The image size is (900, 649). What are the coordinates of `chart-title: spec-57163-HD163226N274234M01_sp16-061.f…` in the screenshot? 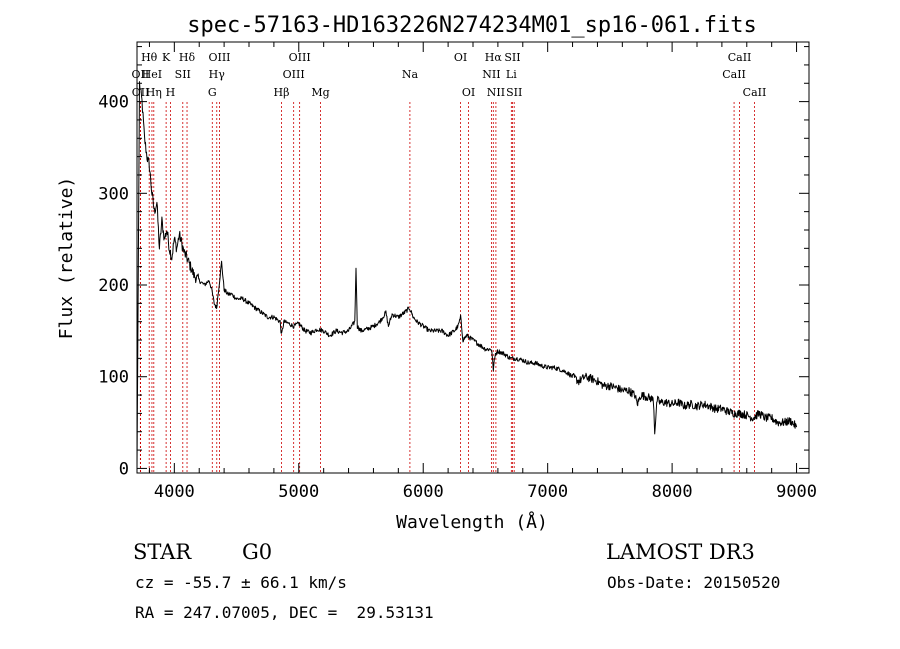 It's located at (472, 25).